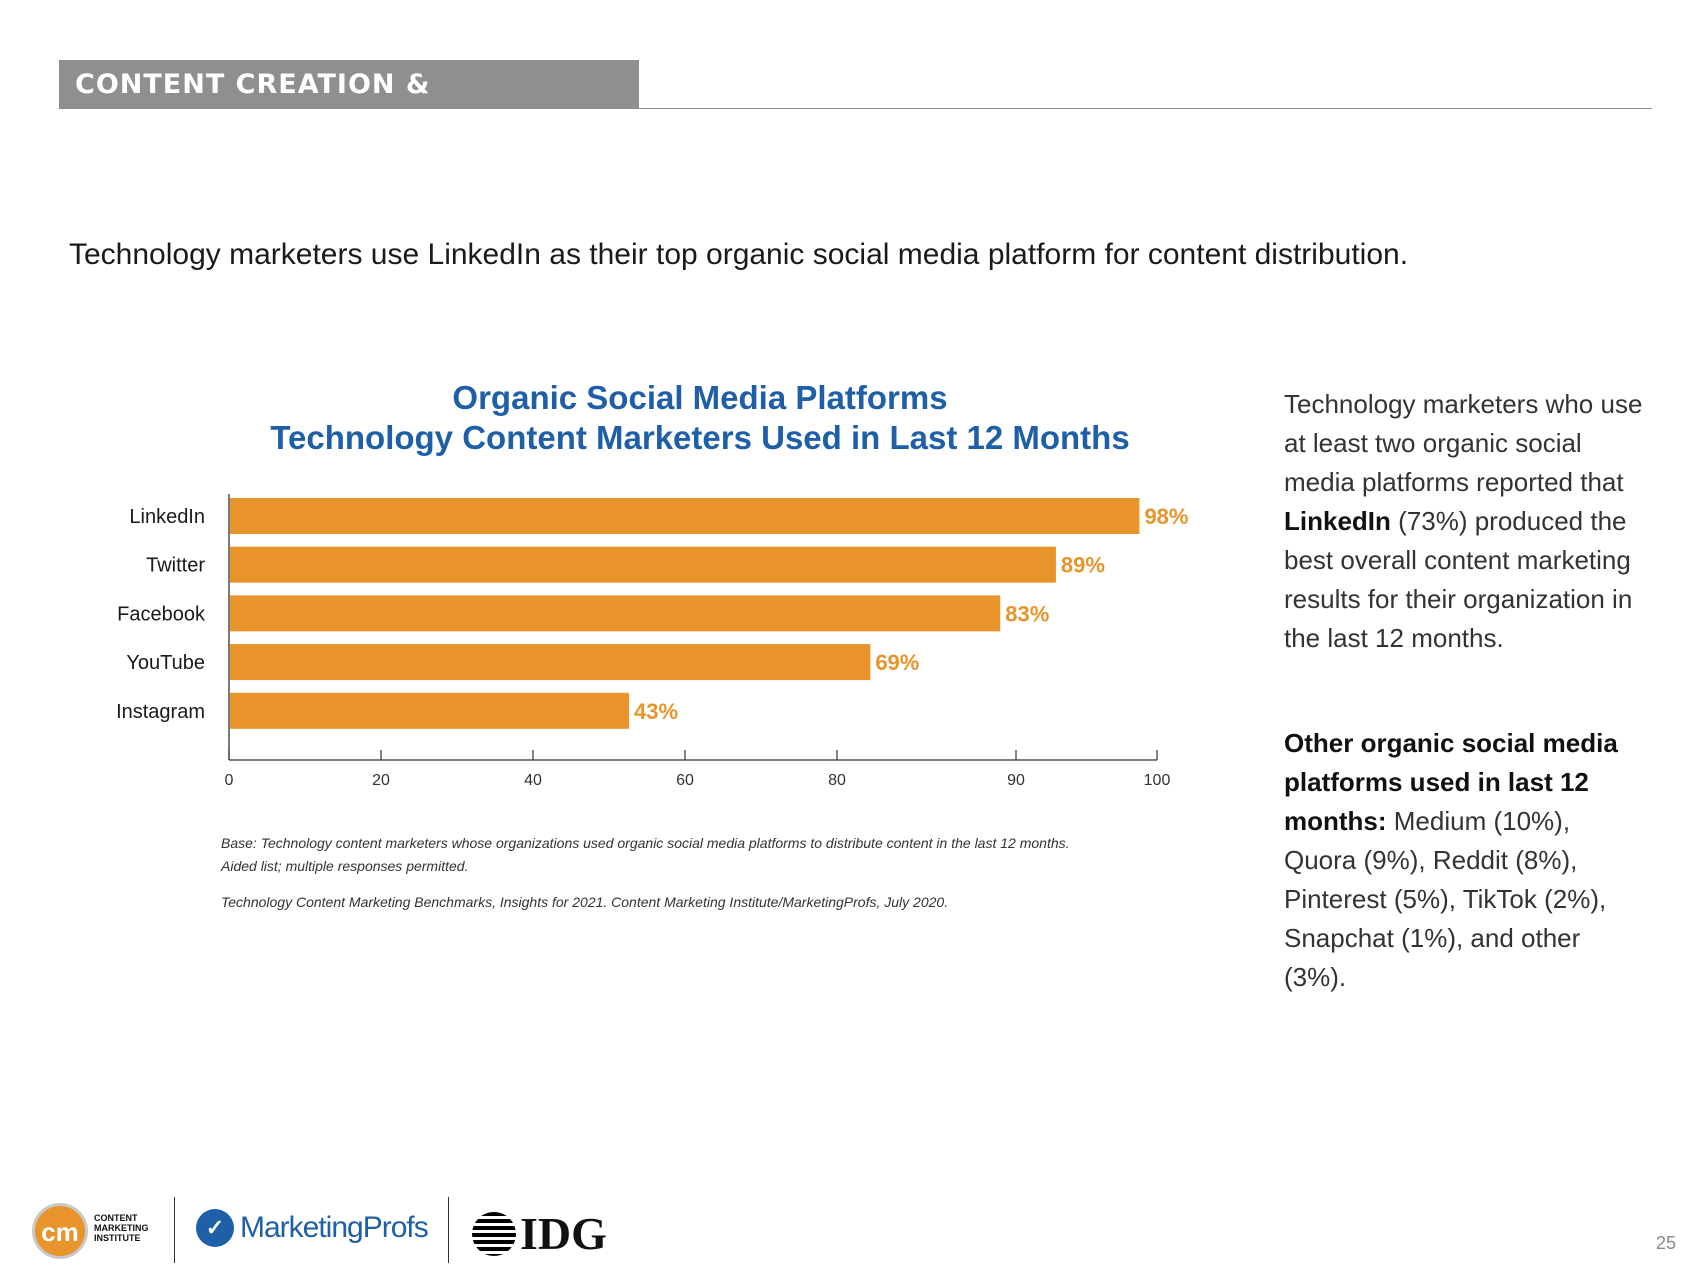 This screenshot has width=1707, height=1280. I want to click on x-tick-label: 90, so click(1016, 780).